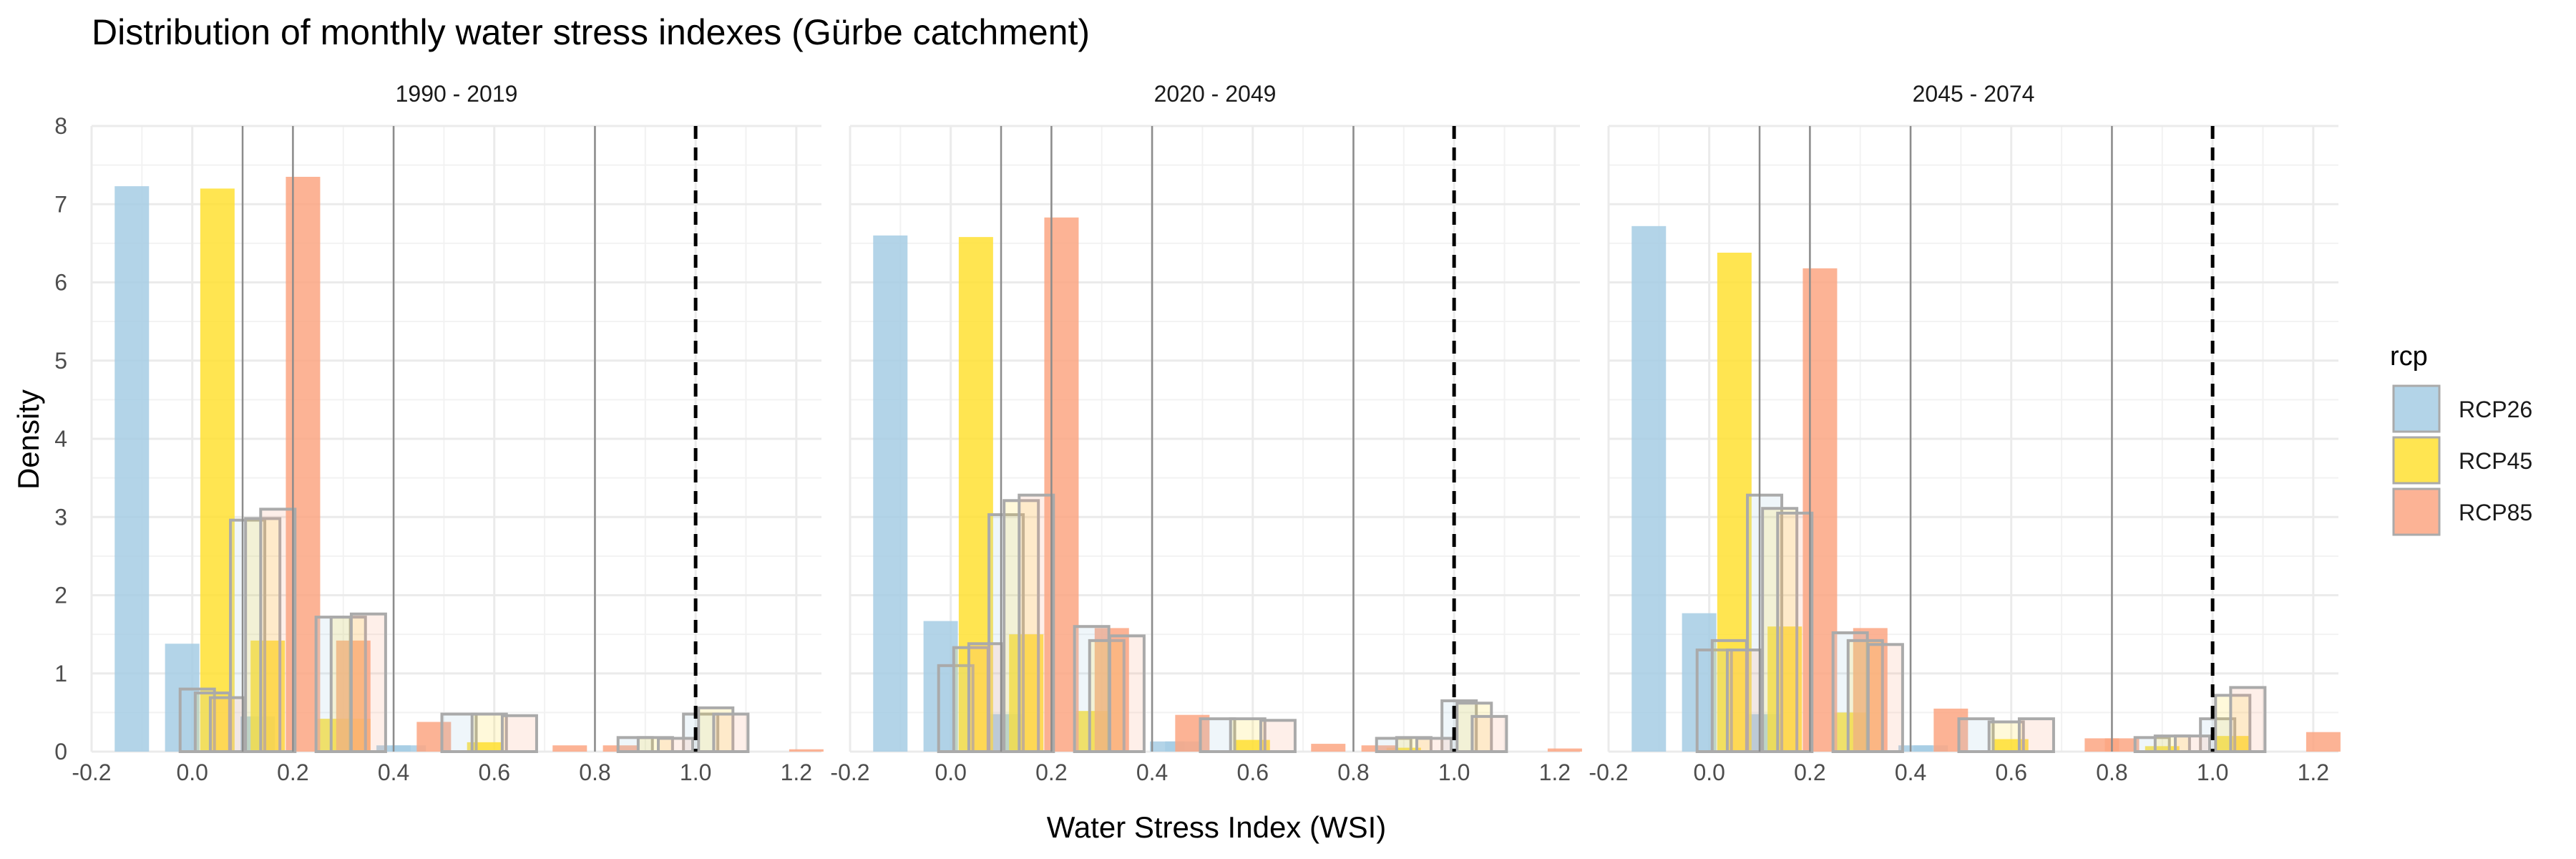 The width and height of the screenshot is (2576, 859). I want to click on legend: rcp RCP26 RCP45 RCP85, so click(2461, 439).